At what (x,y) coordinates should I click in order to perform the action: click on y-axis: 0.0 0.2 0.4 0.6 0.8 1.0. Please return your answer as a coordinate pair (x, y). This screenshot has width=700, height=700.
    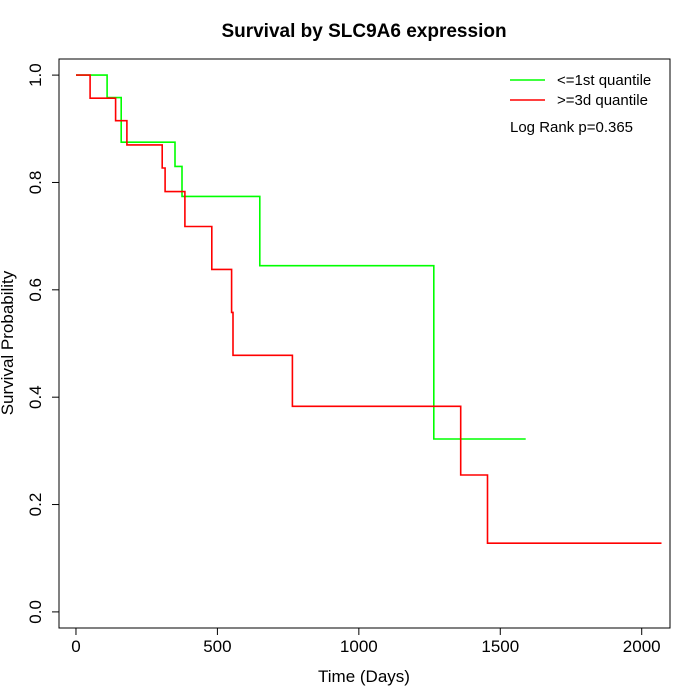
    Looking at the image, I should click on (43, 343).